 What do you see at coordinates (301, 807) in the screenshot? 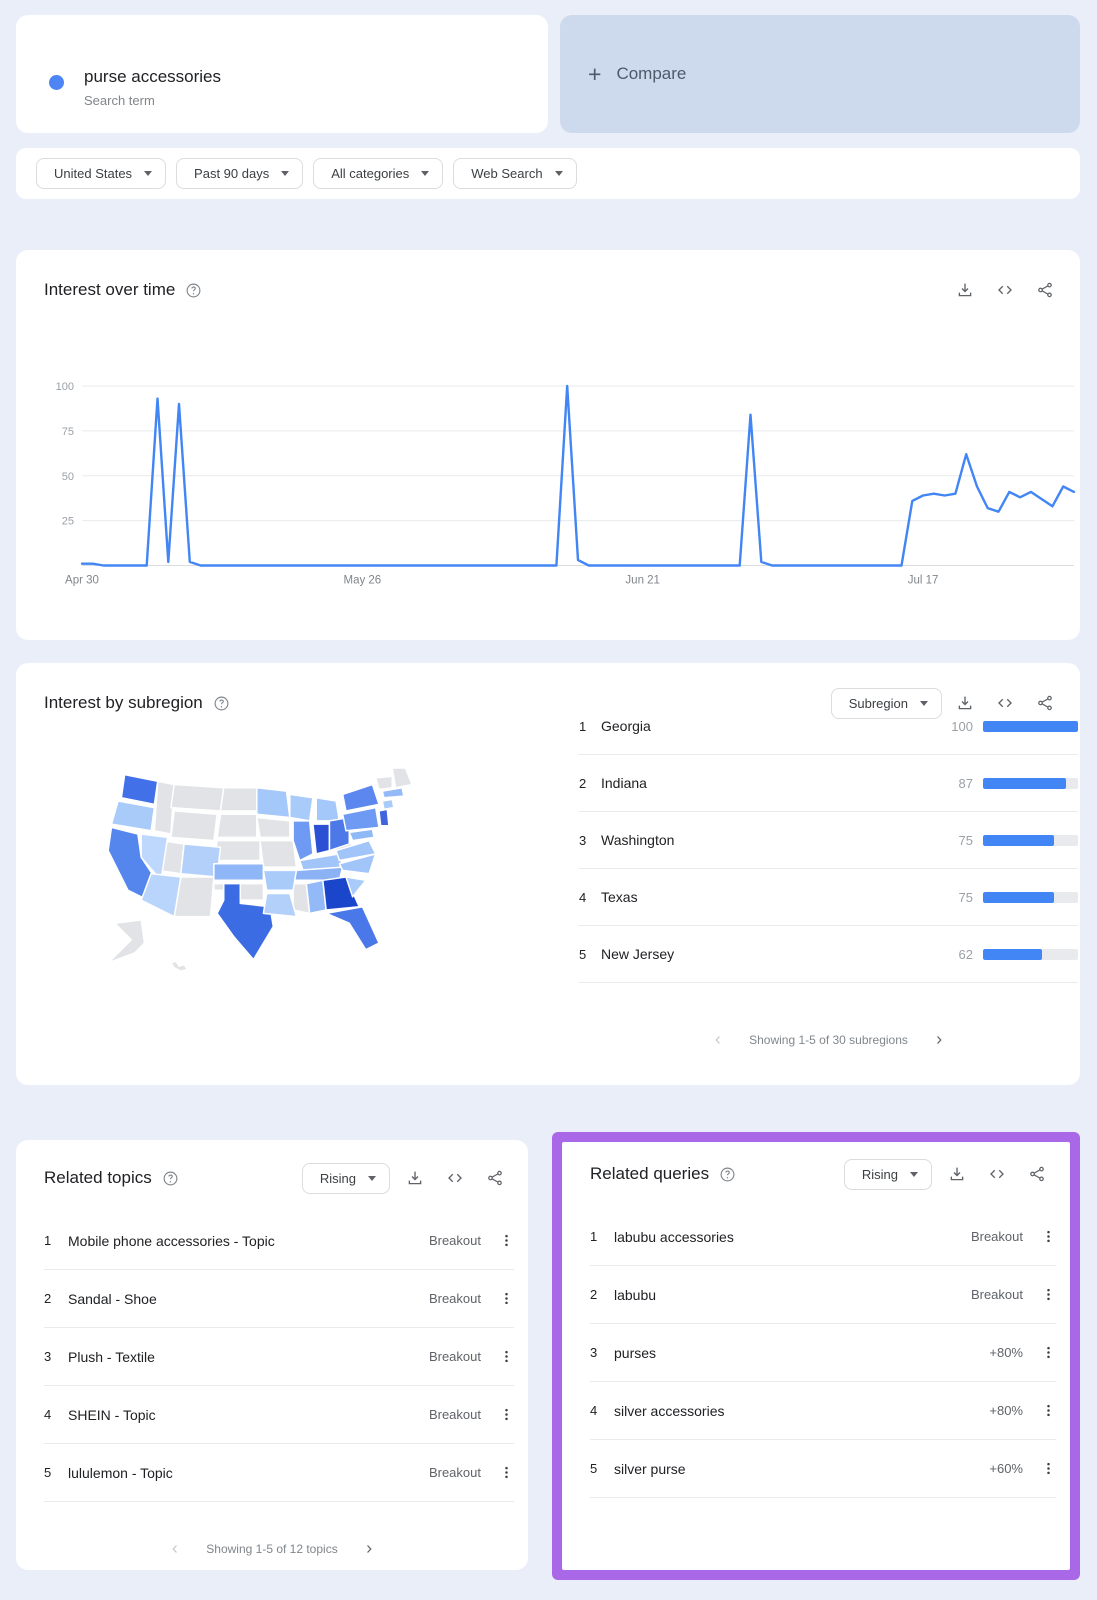
I see `state-wi` at bounding box center [301, 807].